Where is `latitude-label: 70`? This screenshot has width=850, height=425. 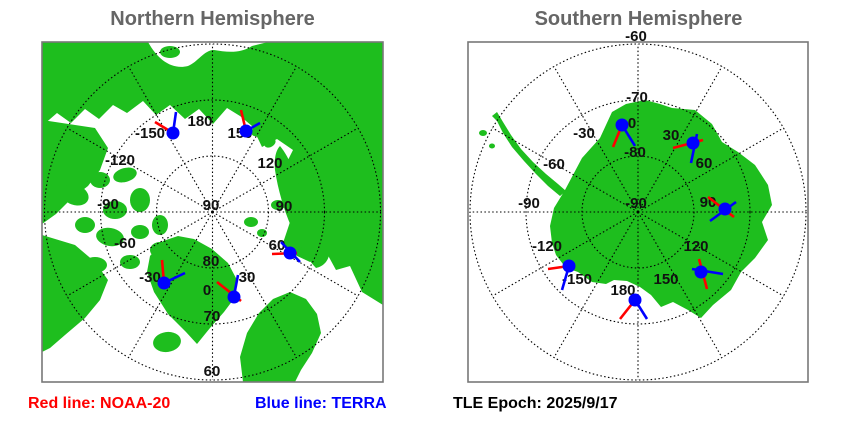 latitude-label: 70 is located at coordinates (212, 316).